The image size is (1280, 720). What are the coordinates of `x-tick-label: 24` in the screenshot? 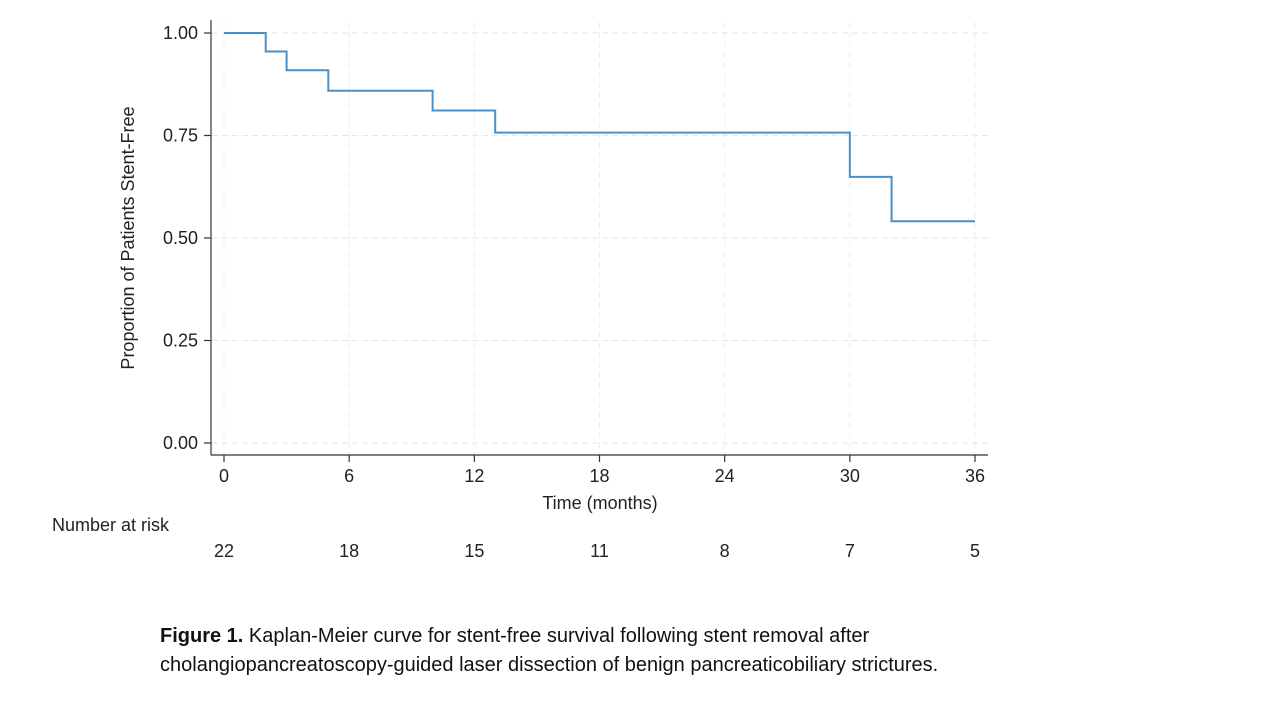 It's located at (725, 476).